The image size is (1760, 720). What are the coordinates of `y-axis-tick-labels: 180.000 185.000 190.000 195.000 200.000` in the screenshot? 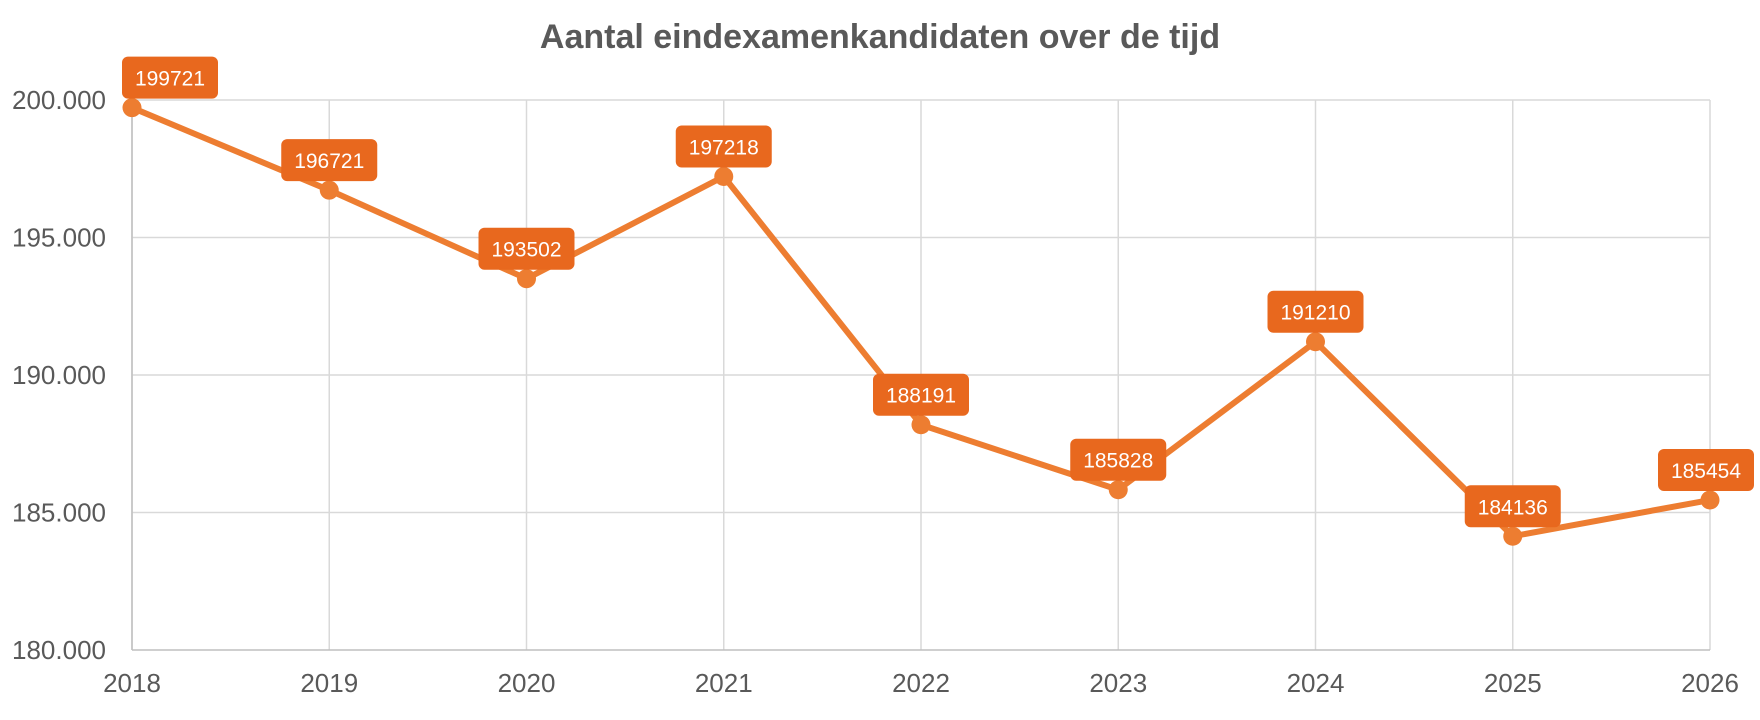 It's located at (59, 375).